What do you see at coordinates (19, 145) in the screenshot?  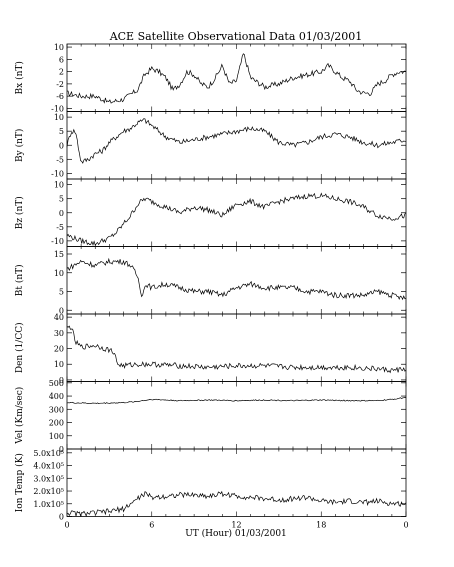 I see `y-axis-label: By (nT)` at bounding box center [19, 145].